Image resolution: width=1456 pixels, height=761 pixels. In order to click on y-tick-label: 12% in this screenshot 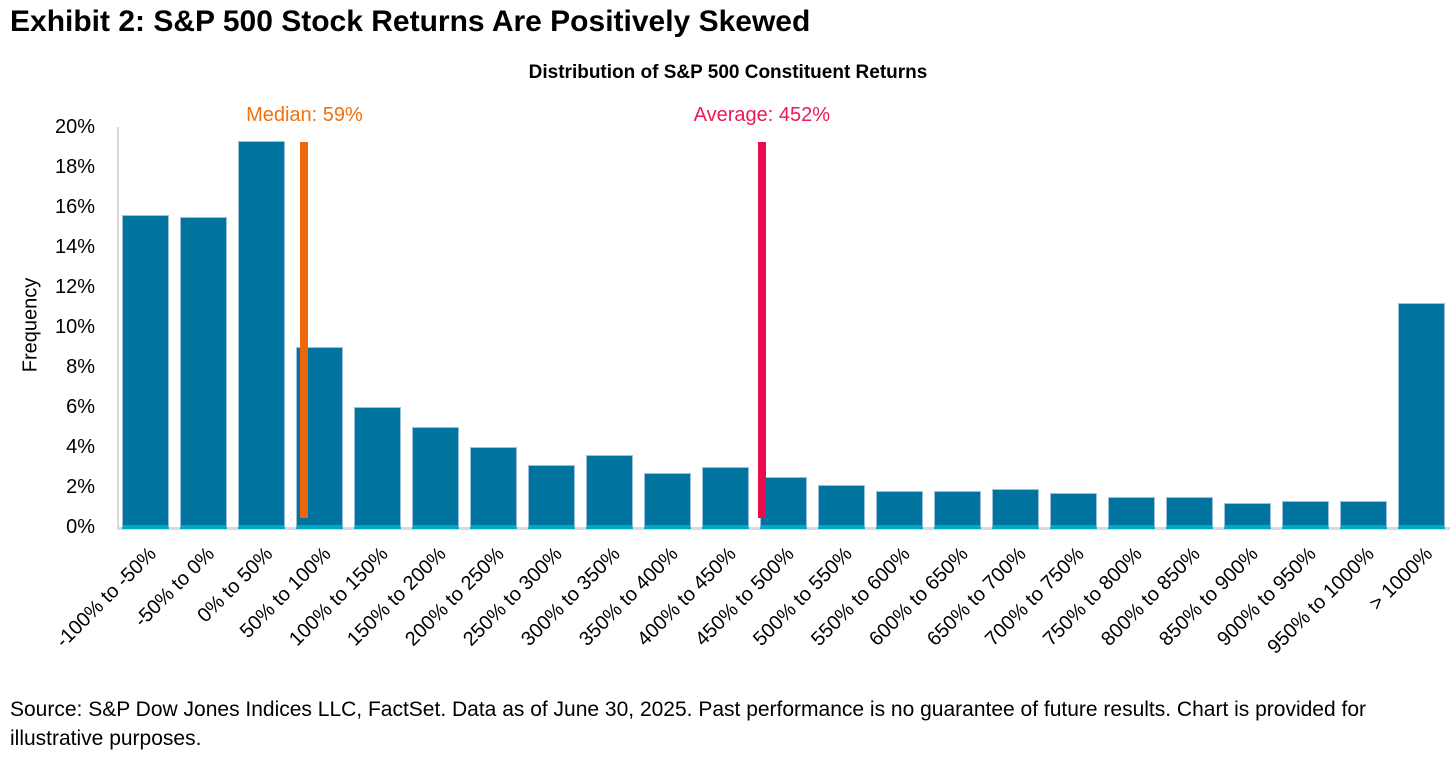, I will do `click(74, 287)`.